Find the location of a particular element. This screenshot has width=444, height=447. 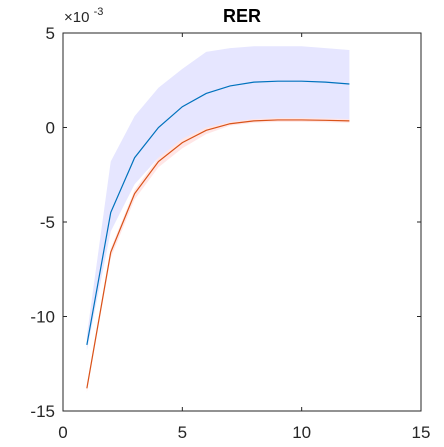

y-tick-label-2: -5 is located at coordinates (47, 222).